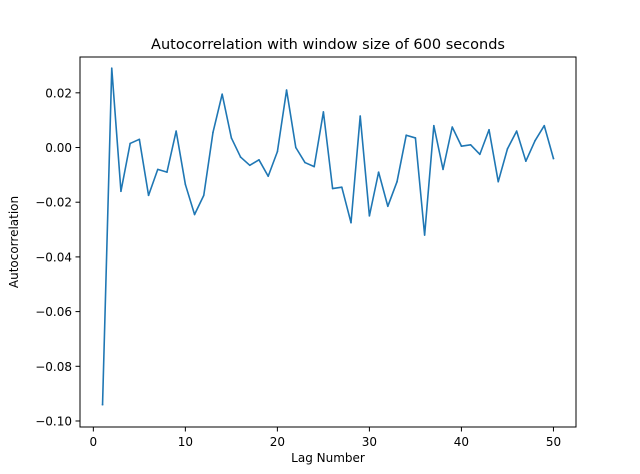  Describe the element at coordinates (53, 257) in the screenshot. I see `y-tick-label: −0.04` at that location.